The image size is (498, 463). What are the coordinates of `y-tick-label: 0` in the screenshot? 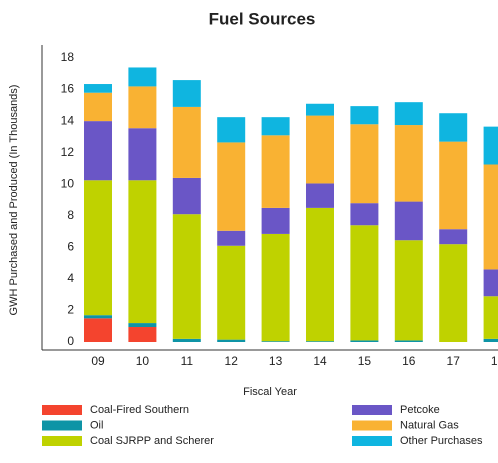 It's located at (70, 341).